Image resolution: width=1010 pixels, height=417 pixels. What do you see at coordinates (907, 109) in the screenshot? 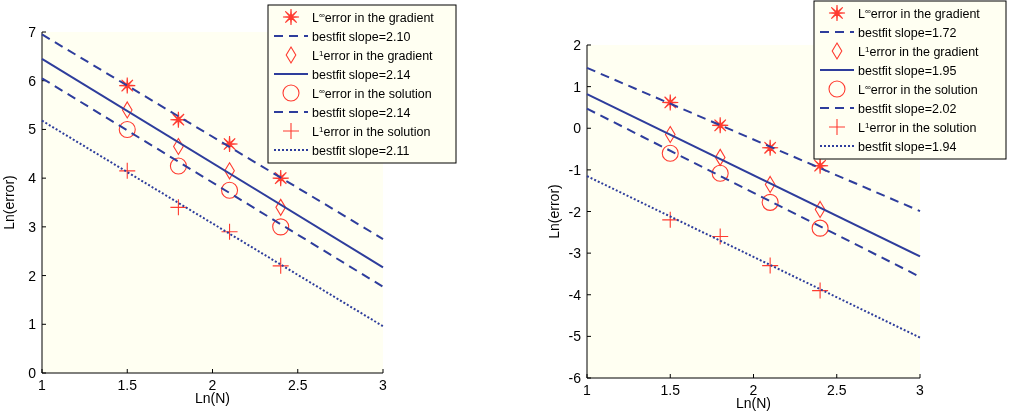
I see `legend-label: bestfit slope=2.02` at bounding box center [907, 109].